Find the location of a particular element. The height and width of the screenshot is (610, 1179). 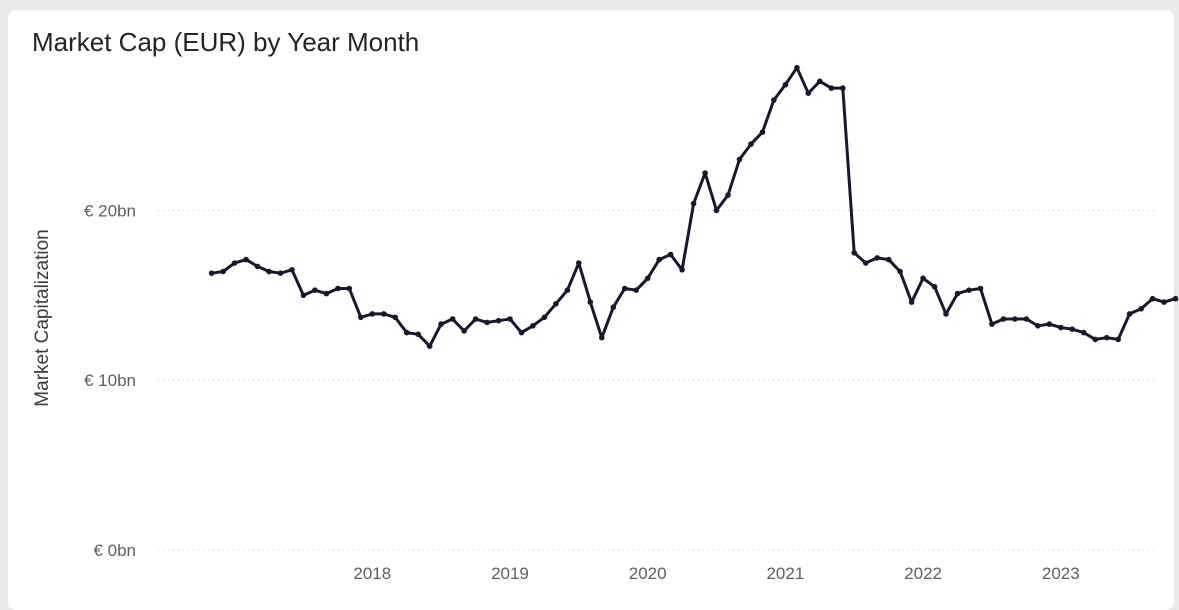

y-tick-label: € 10bn is located at coordinates (110, 380).